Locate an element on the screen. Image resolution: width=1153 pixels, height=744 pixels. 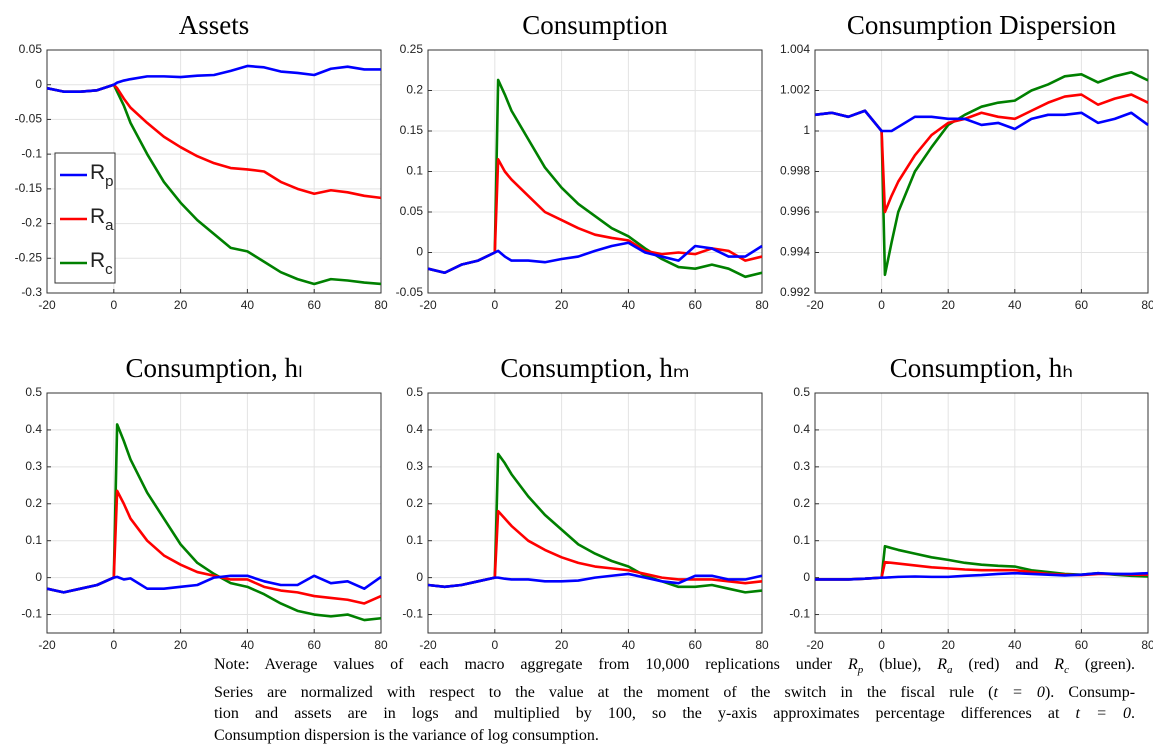
y-tick-label: 0.998 is located at coordinates (795, 171).